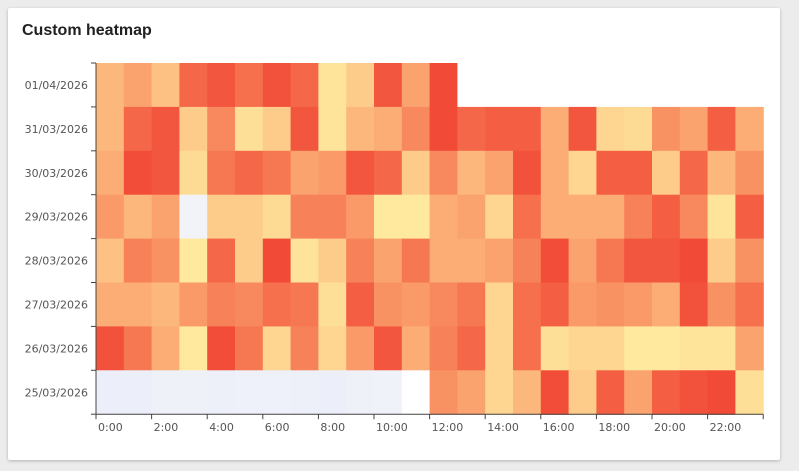  What do you see at coordinates (56, 85) in the screenshot?
I see `y-tick-label: 01/04/2026` at bounding box center [56, 85].